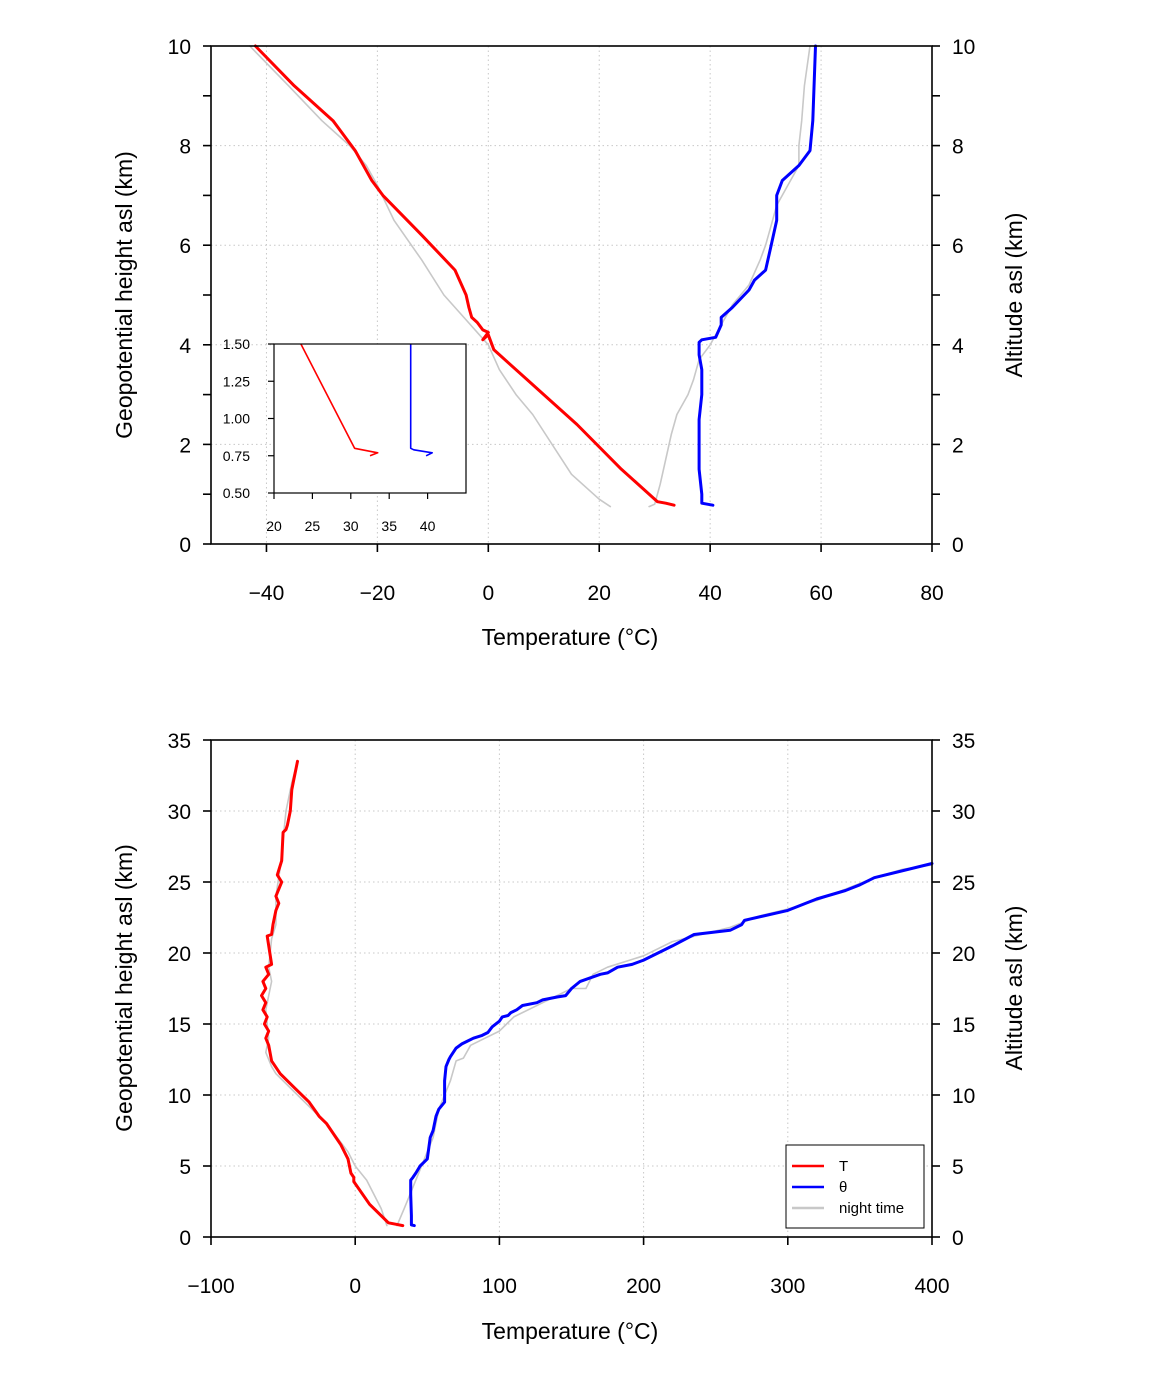 Image resolution: width=1154 pixels, height=1388 pixels. What do you see at coordinates (274, 526) in the screenshot?
I see `inset-x-tick-label-0: 20` at bounding box center [274, 526].